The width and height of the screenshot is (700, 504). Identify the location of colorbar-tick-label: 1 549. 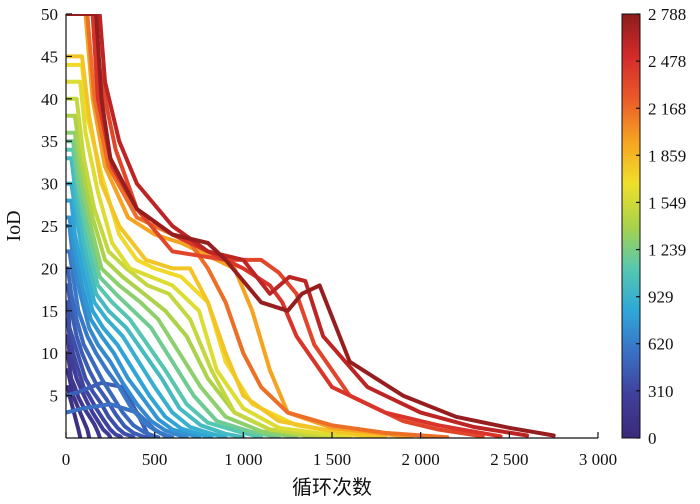
(667, 202).